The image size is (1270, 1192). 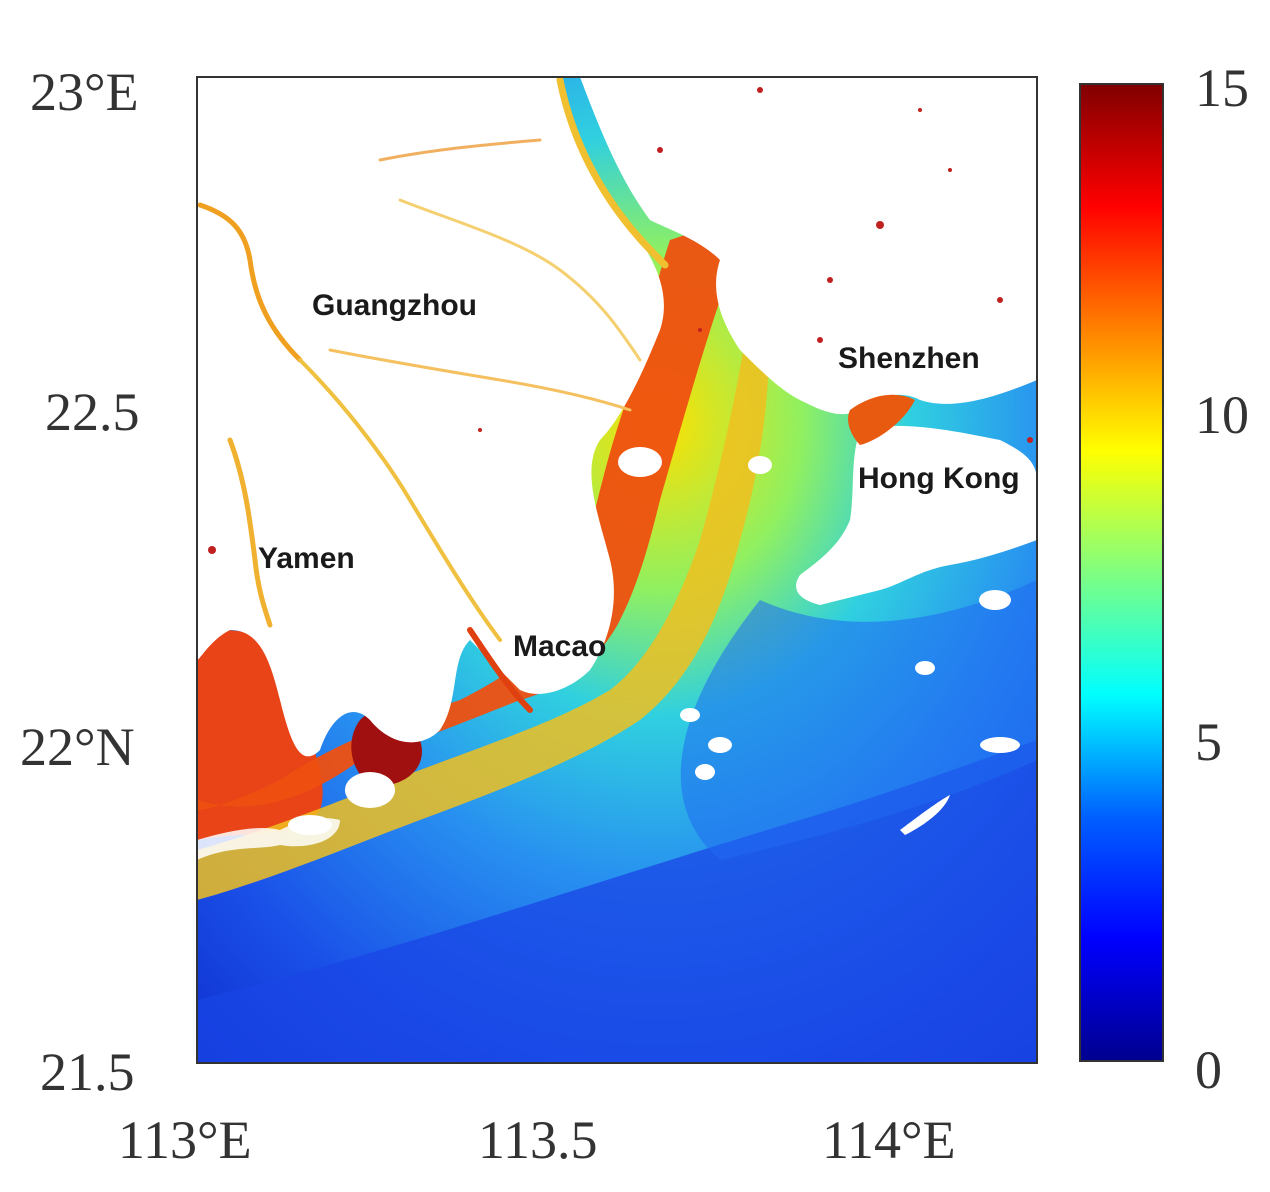 What do you see at coordinates (87, 1072) in the screenshot?
I see `lat-tick-21-5: 21.5` at bounding box center [87, 1072].